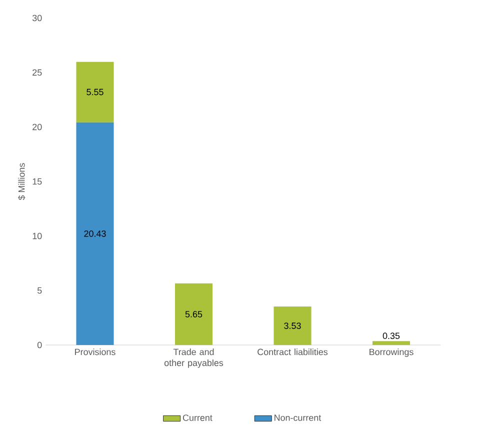  What do you see at coordinates (197, 417) in the screenshot?
I see `legend-label: Current` at bounding box center [197, 417].